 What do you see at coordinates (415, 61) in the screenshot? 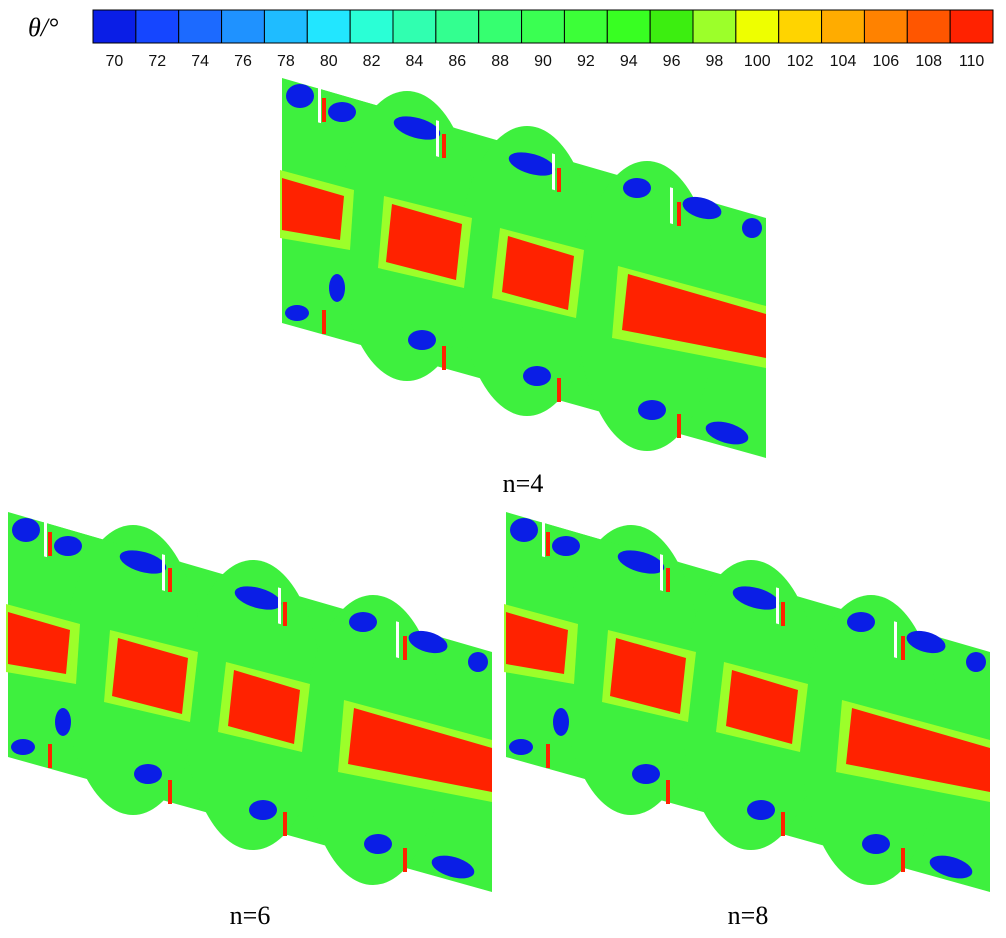
I see `colorbar-tick-label: 84` at bounding box center [415, 61].